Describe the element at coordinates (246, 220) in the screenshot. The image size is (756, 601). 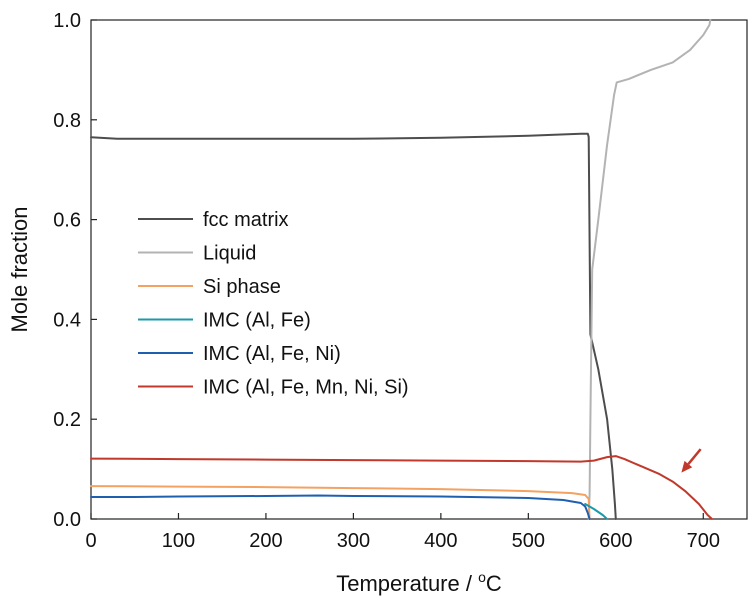
I see `legend-label: fcc matrix` at that location.